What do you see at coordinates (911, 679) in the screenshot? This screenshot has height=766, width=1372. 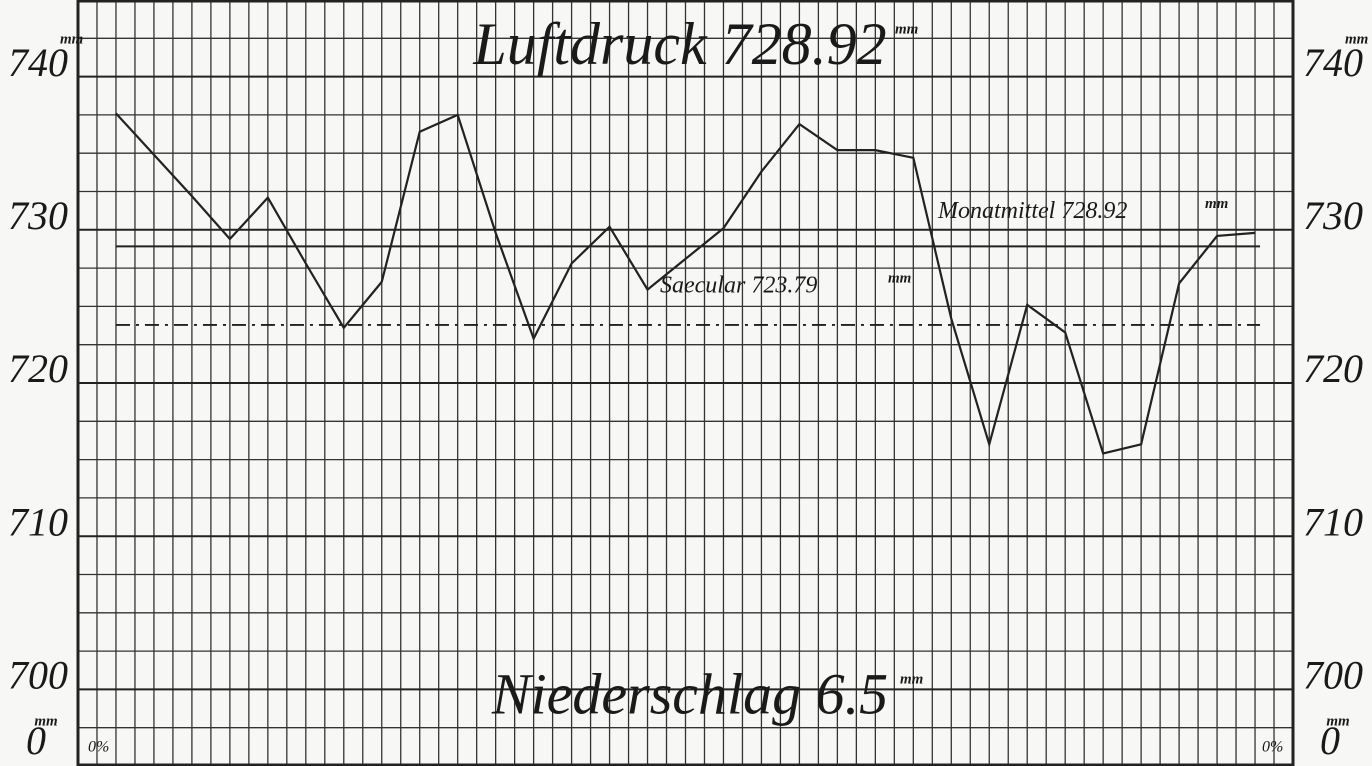 I see `subtitle-unit: mm` at bounding box center [911, 679].